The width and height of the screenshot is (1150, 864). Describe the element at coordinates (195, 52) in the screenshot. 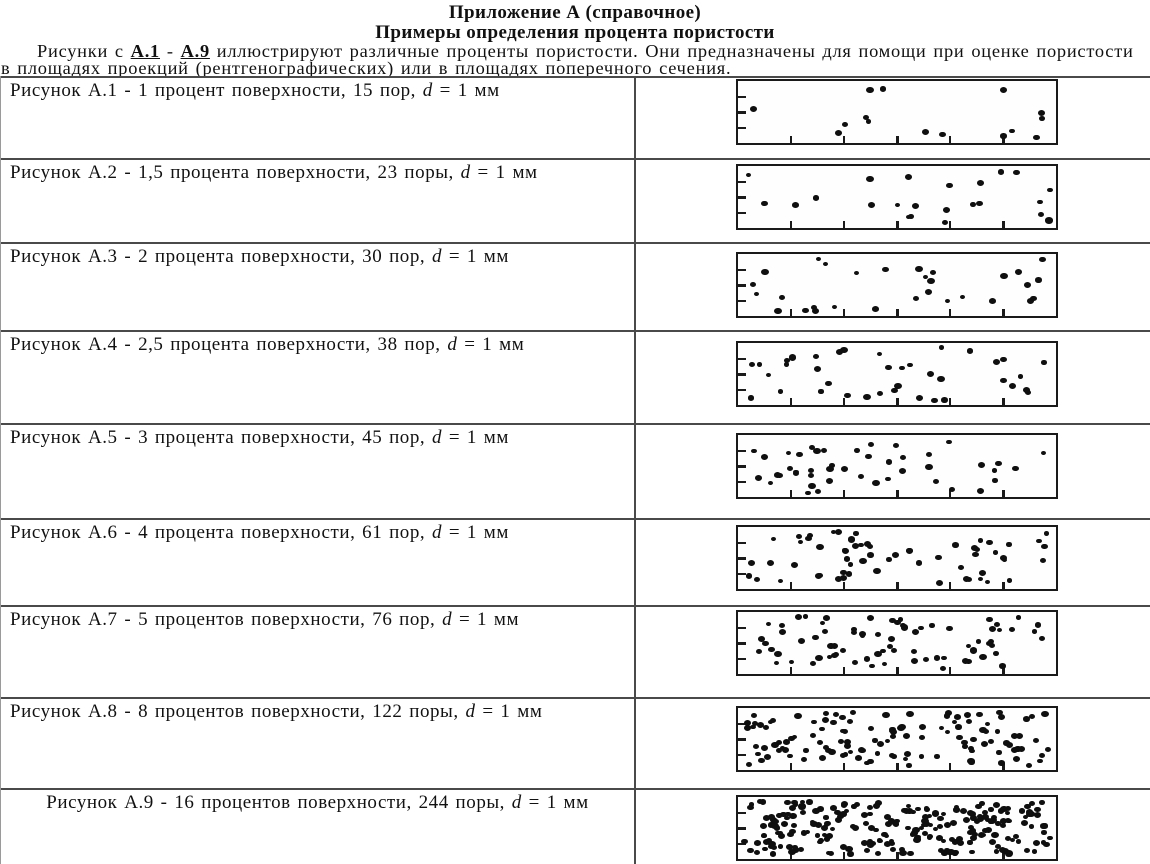

I see `figure-ref-a9: А.9` at that location.